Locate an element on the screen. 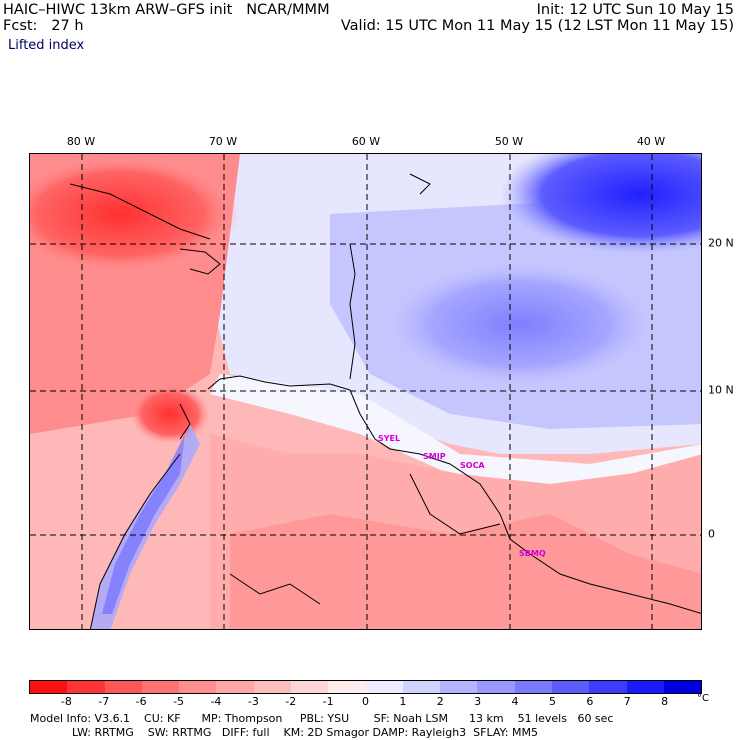 This screenshot has height=740, width=740. lon-label-80w: 80 W is located at coordinates (81, 141).